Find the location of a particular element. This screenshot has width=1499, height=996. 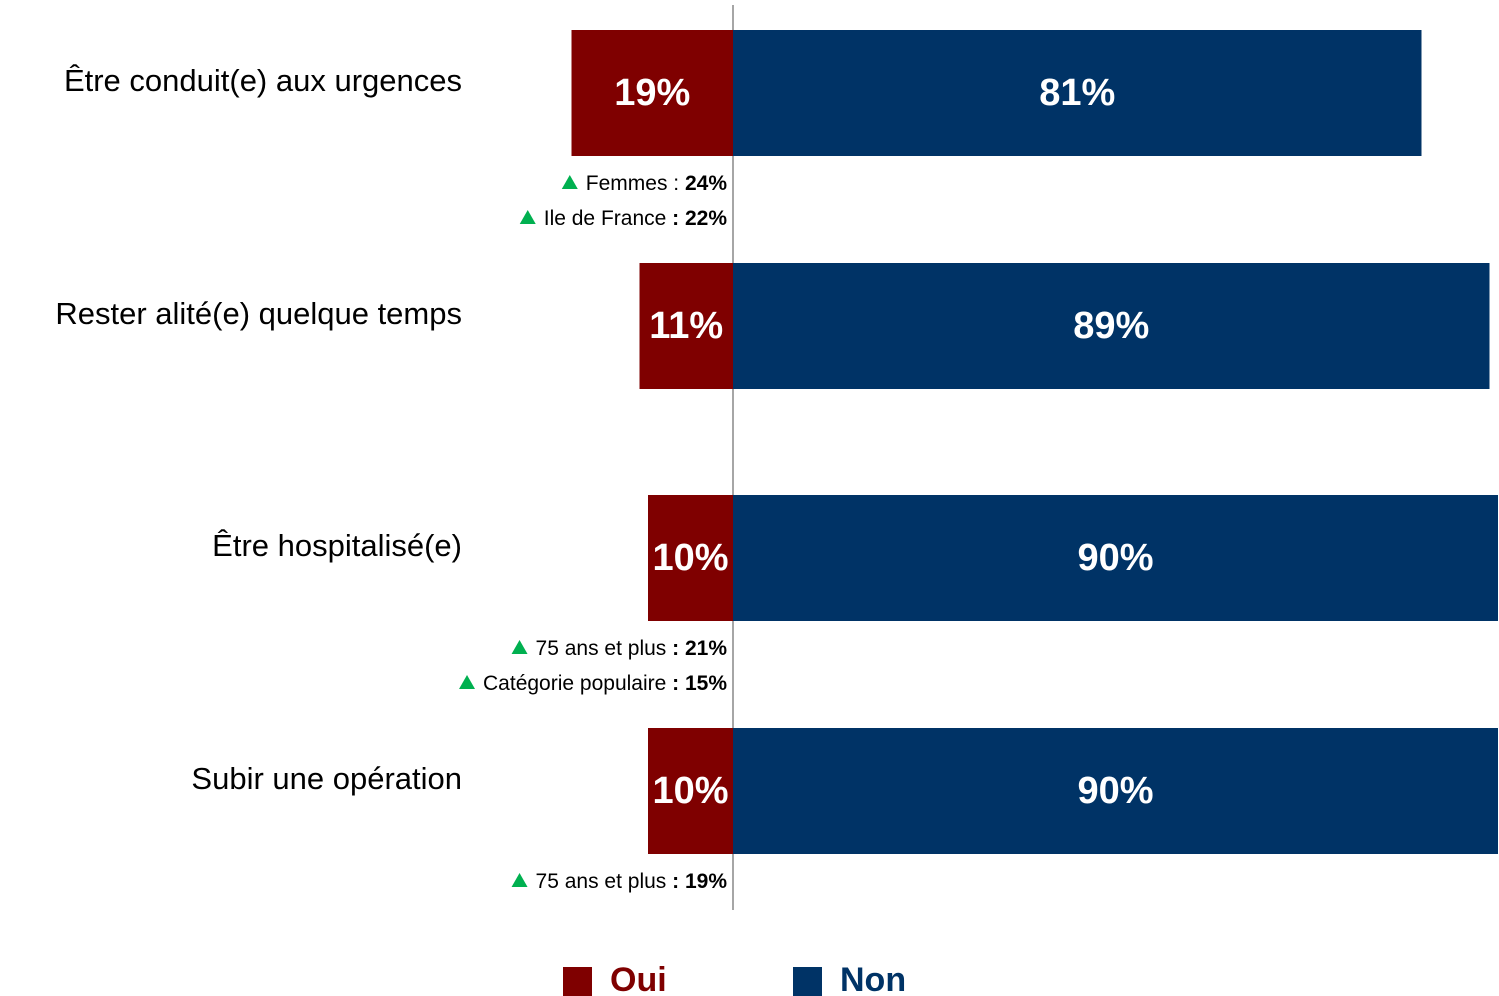

annotation-text: Catégorie populaire is located at coordinates (577, 683).